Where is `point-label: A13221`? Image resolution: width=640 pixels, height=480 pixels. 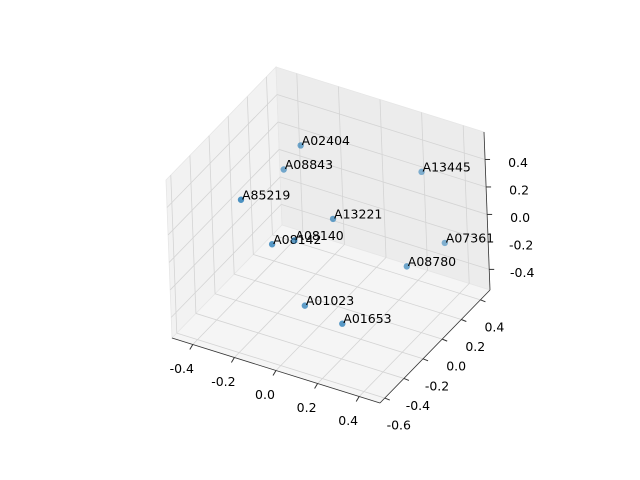
point-label: A13221 is located at coordinates (358, 213).